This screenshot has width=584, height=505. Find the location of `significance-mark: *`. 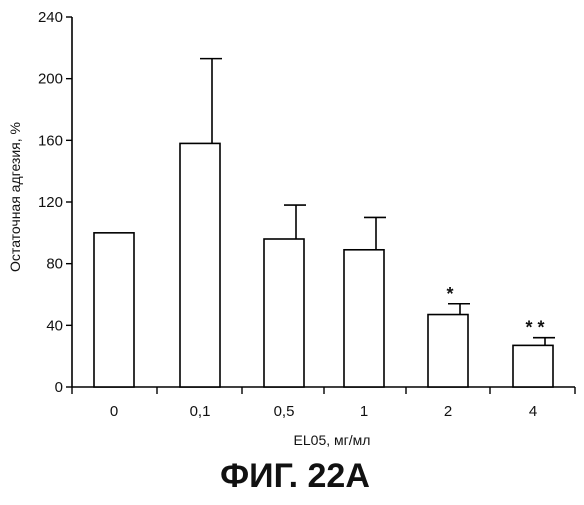

significance-mark: * is located at coordinates (449, 294).